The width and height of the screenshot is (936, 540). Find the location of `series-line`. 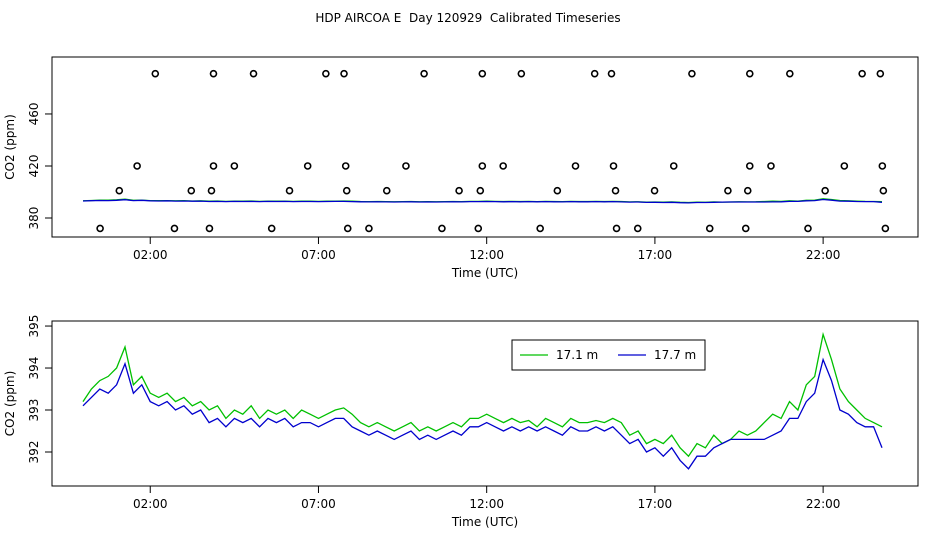

series-line is located at coordinates (482, 201).